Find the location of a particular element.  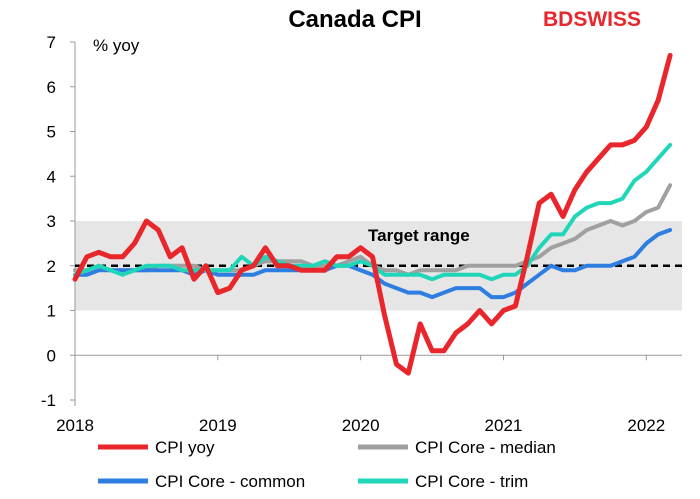

target-range-annotation: Target range is located at coordinates (419, 235).